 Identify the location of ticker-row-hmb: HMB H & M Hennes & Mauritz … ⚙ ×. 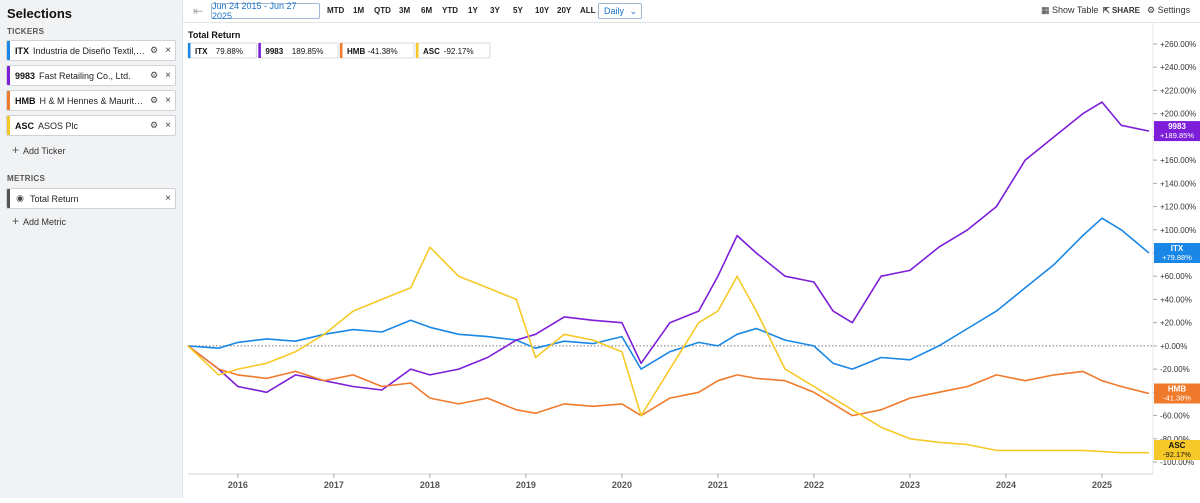
(91, 100).